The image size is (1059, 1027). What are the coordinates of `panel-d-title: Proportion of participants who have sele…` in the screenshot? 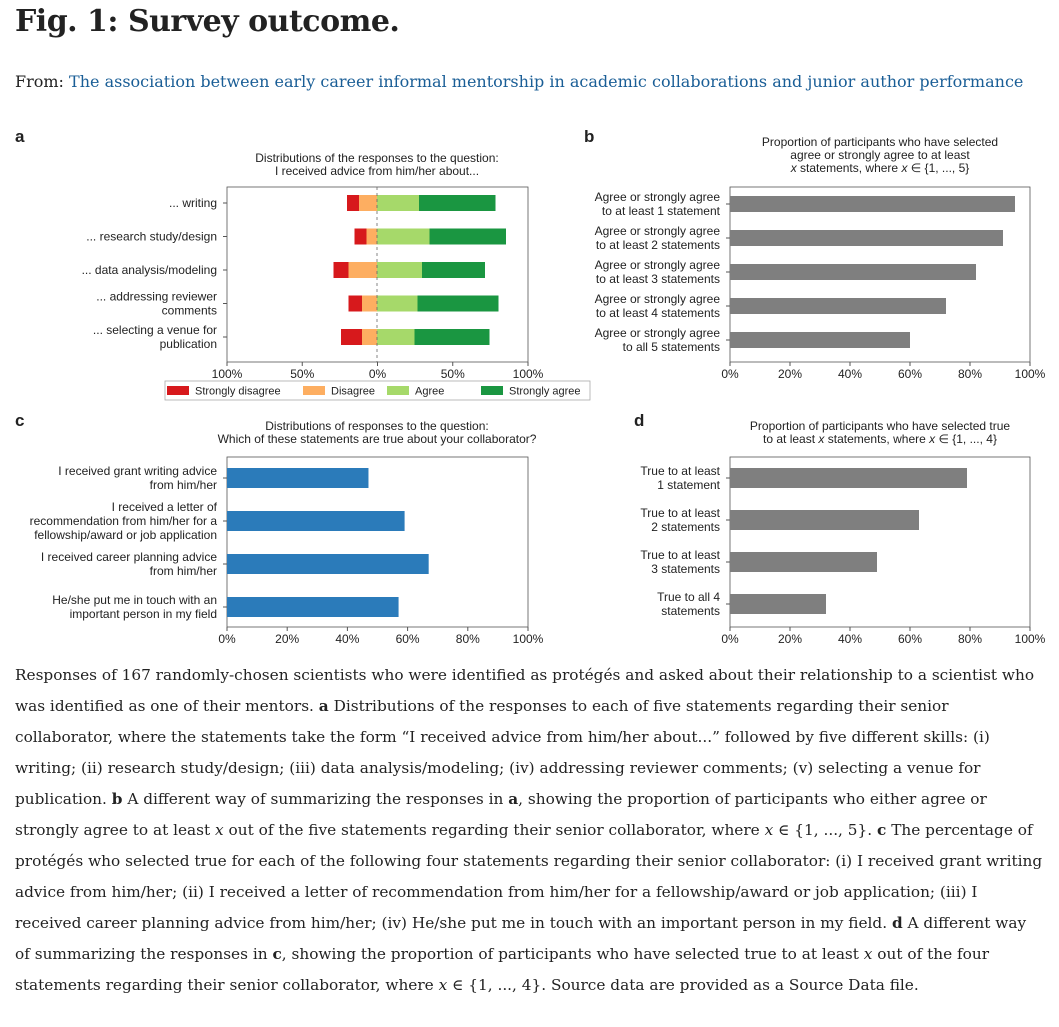 It's located at (880, 426).